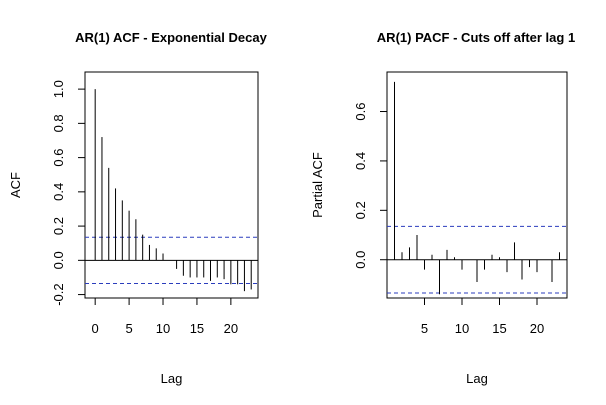 The height and width of the screenshot is (405, 606). What do you see at coordinates (58, 123) in the screenshot?
I see `acf-y-tick-label: 0.8` at bounding box center [58, 123].